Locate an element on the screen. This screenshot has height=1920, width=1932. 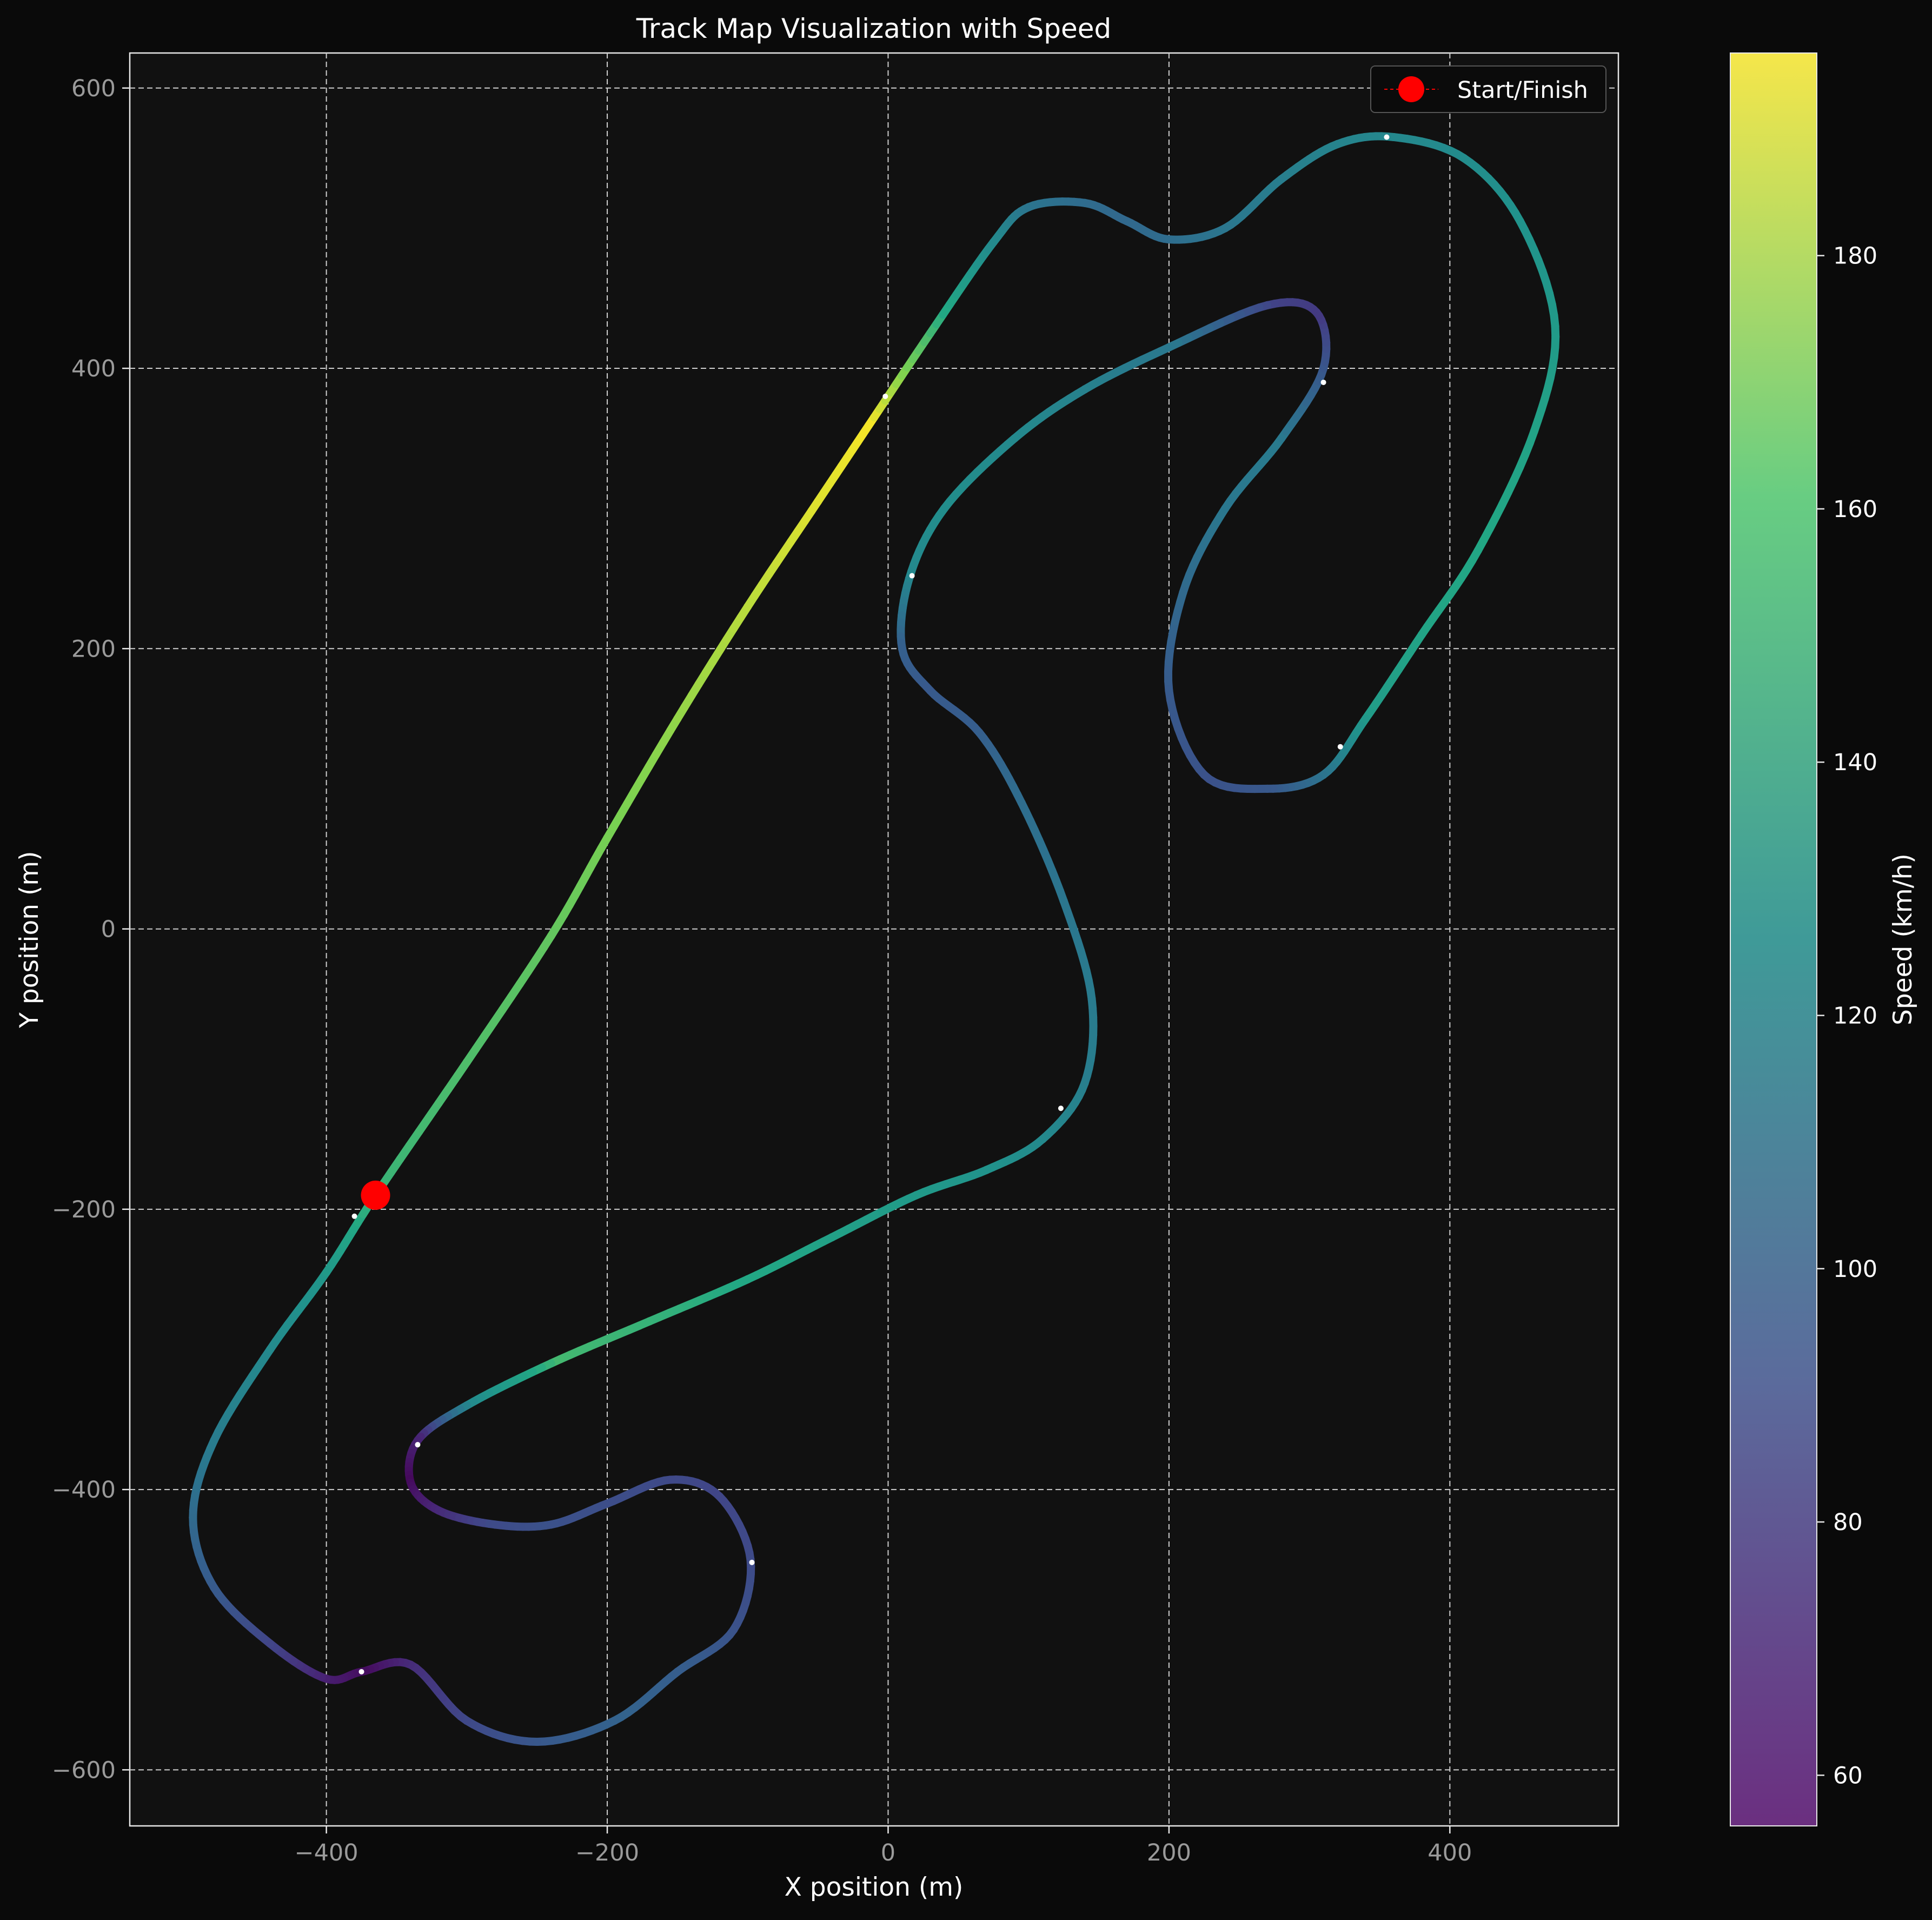
colorbar-tick-label: 140 is located at coordinates (1855, 762).